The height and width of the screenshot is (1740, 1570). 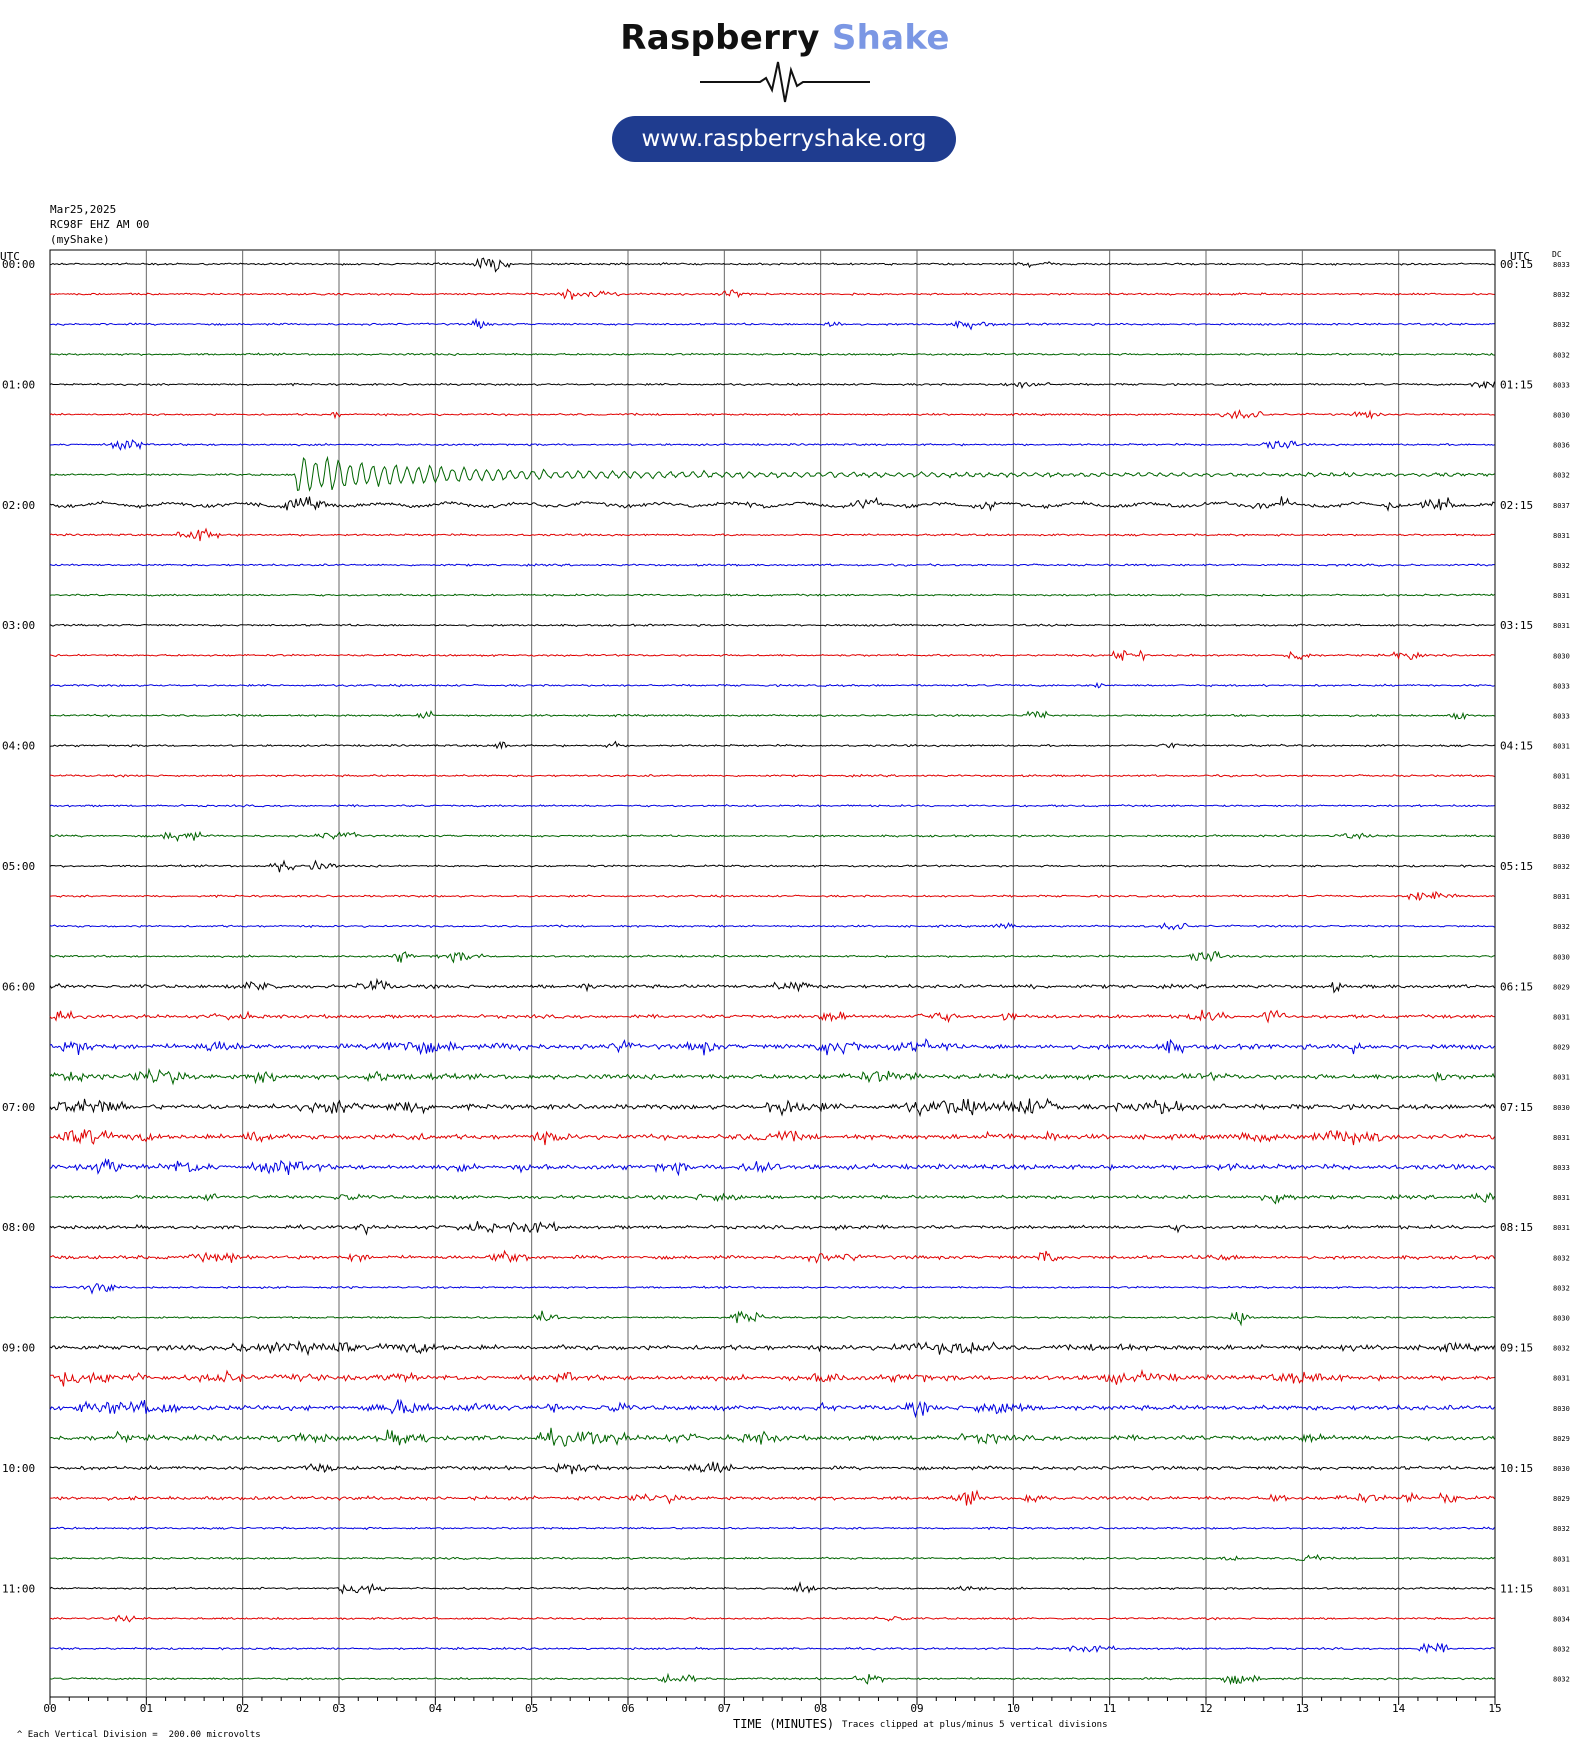 I want to click on hour-label-right: 06:15, so click(x=1516, y=986).